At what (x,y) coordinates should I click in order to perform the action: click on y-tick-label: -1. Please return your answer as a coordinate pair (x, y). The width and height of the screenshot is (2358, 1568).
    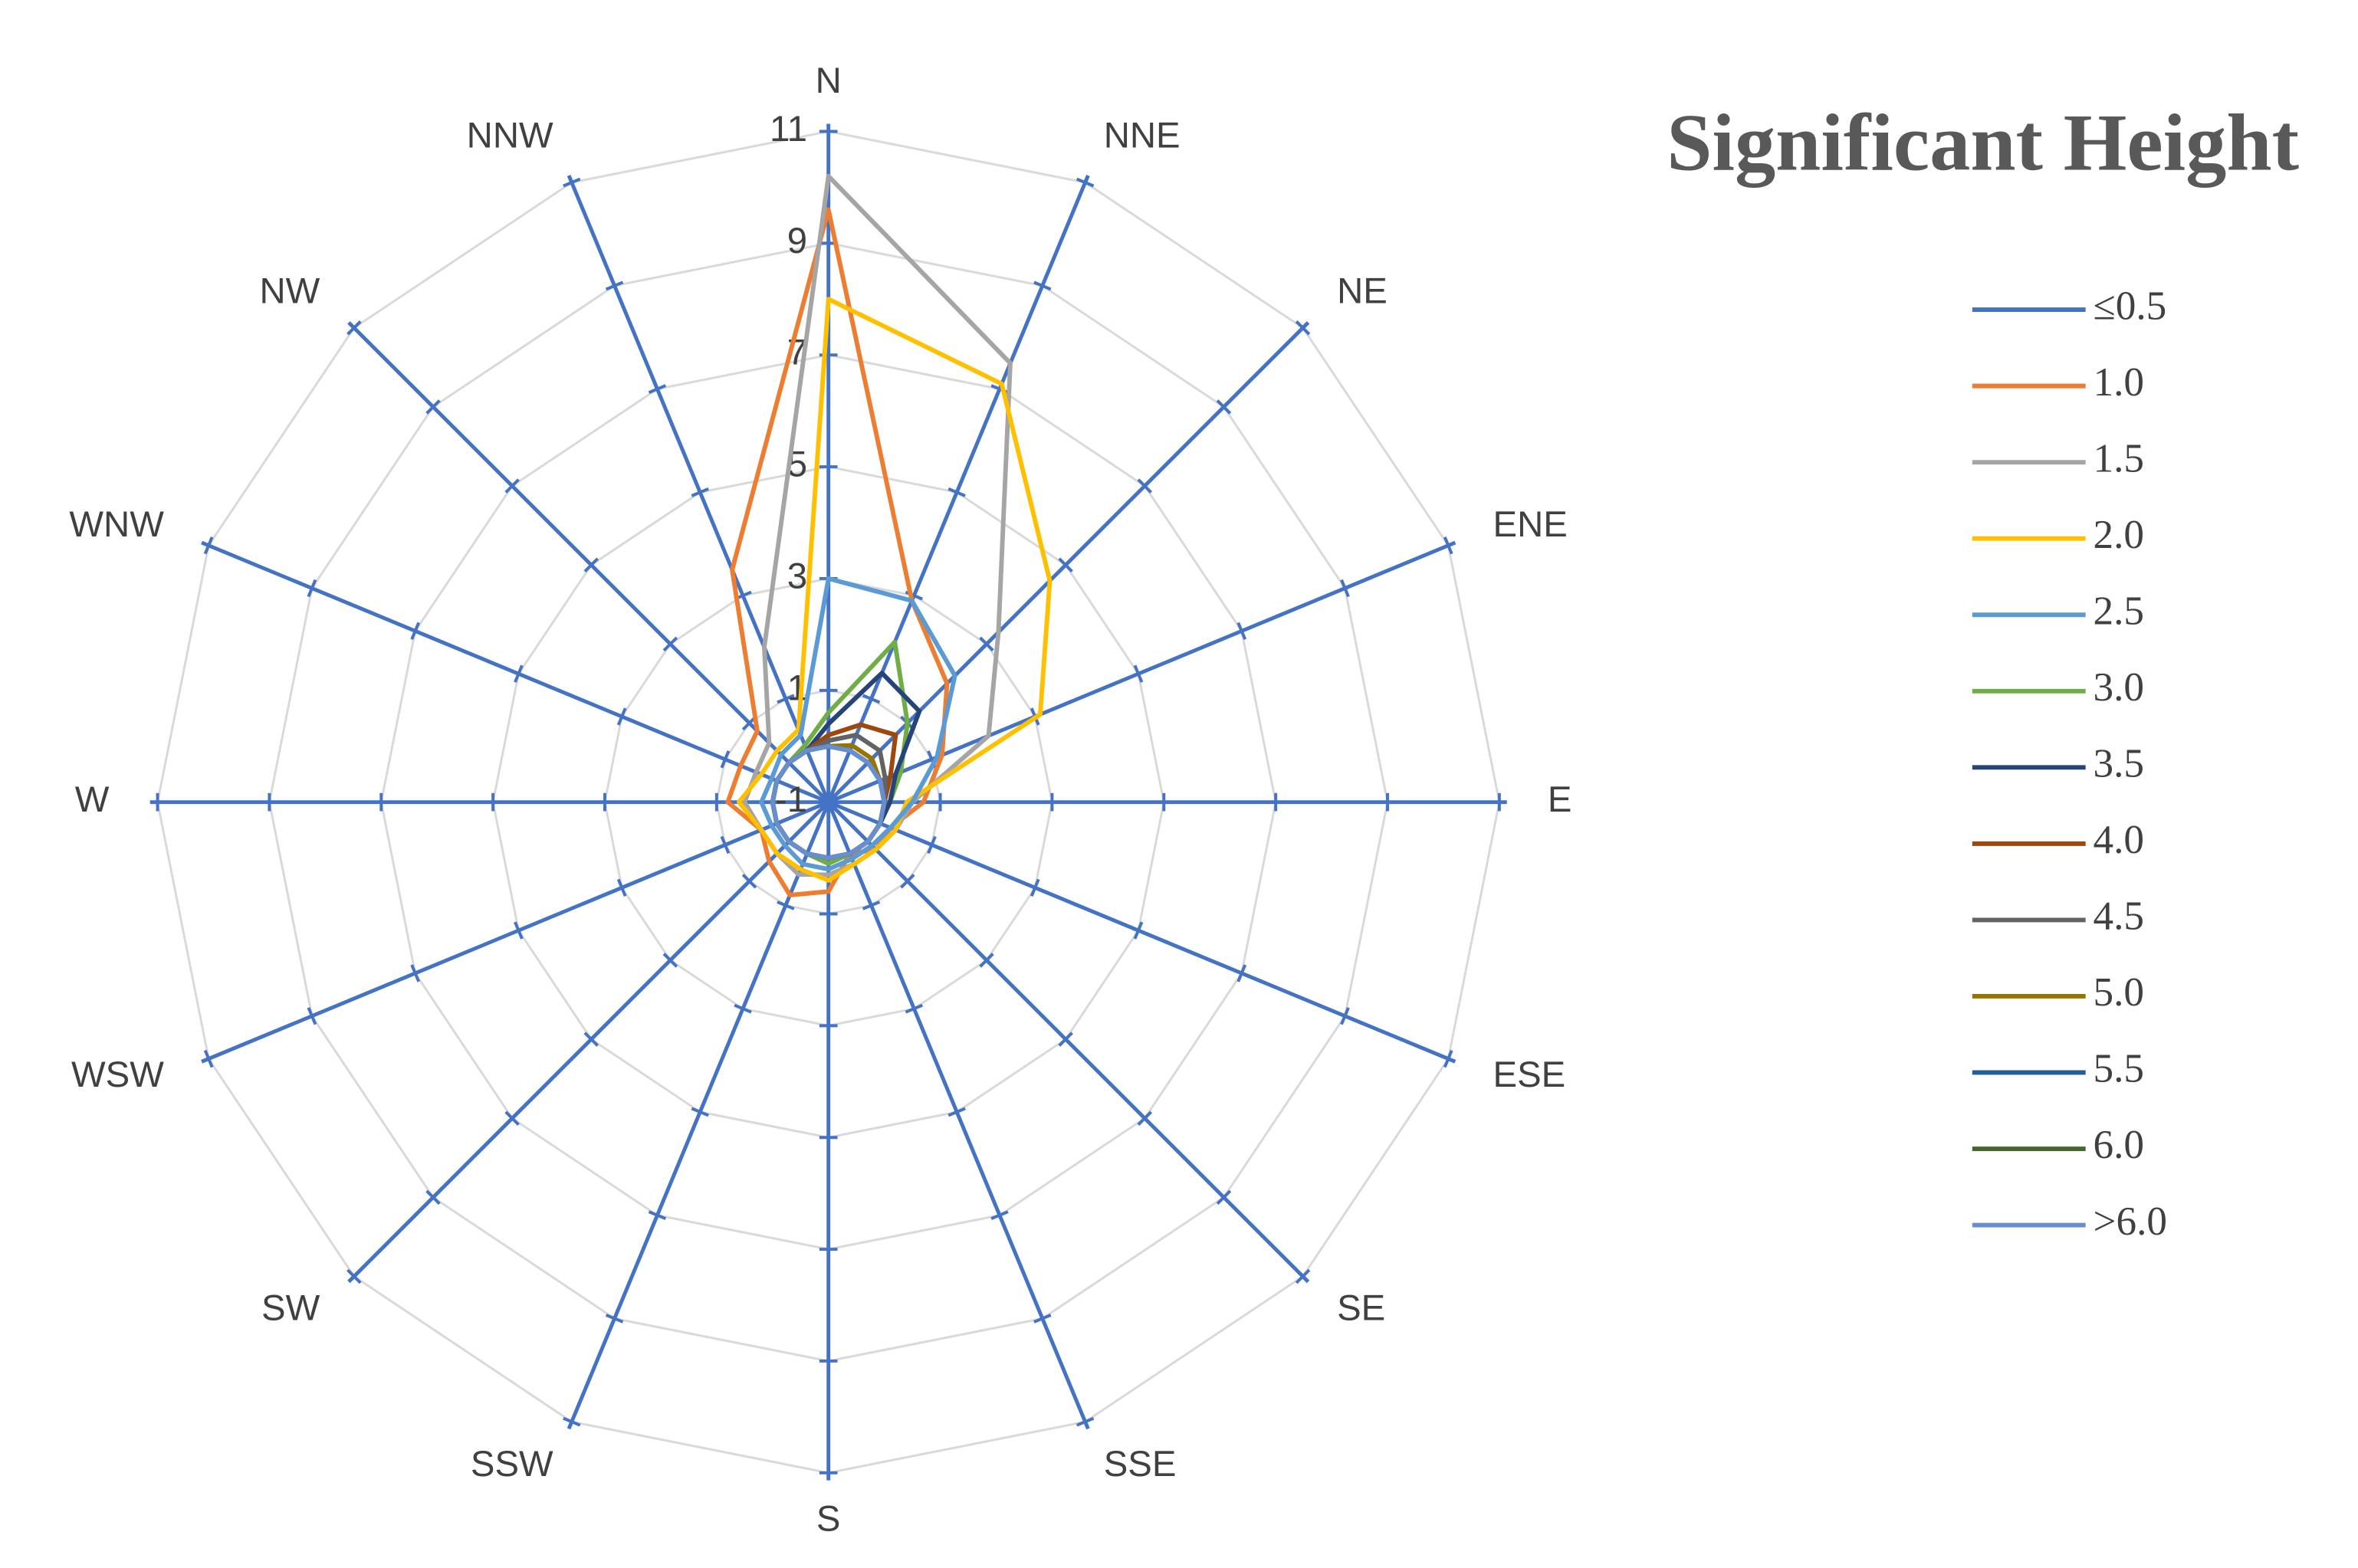
    Looking at the image, I should click on (791, 799).